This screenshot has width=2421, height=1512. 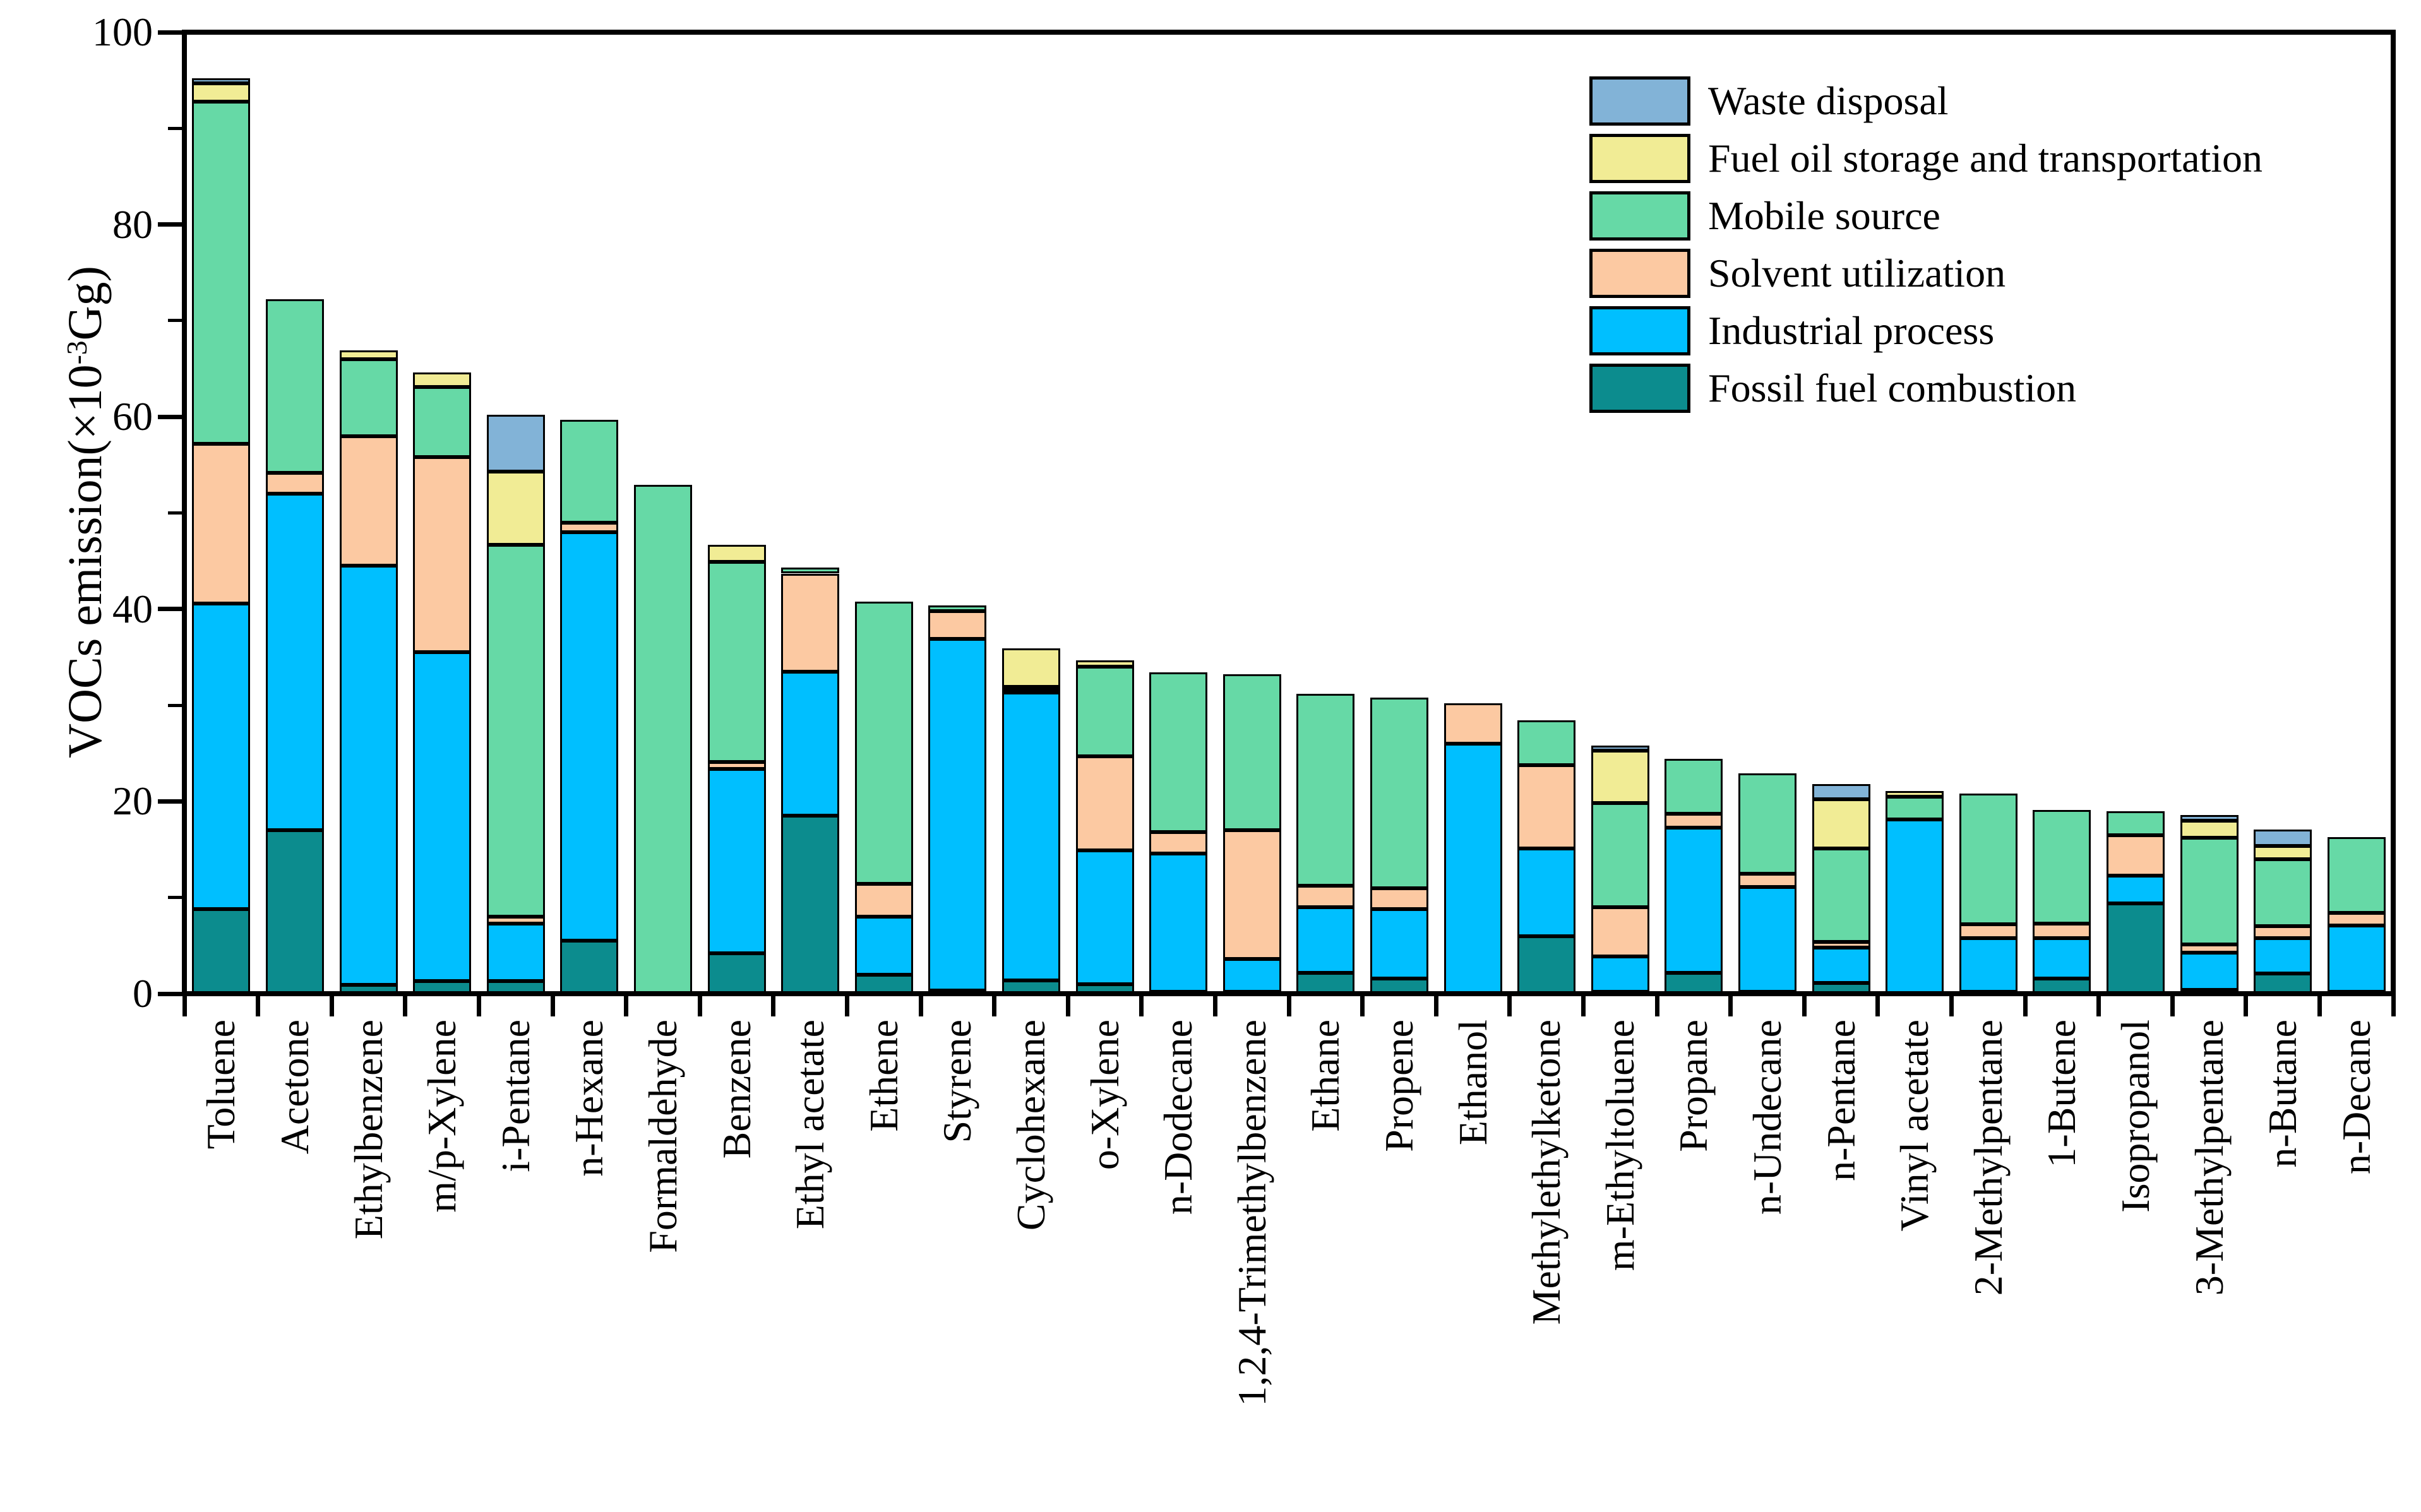 I want to click on legend-label: Fossil fuel combustion, so click(x=1892, y=388).